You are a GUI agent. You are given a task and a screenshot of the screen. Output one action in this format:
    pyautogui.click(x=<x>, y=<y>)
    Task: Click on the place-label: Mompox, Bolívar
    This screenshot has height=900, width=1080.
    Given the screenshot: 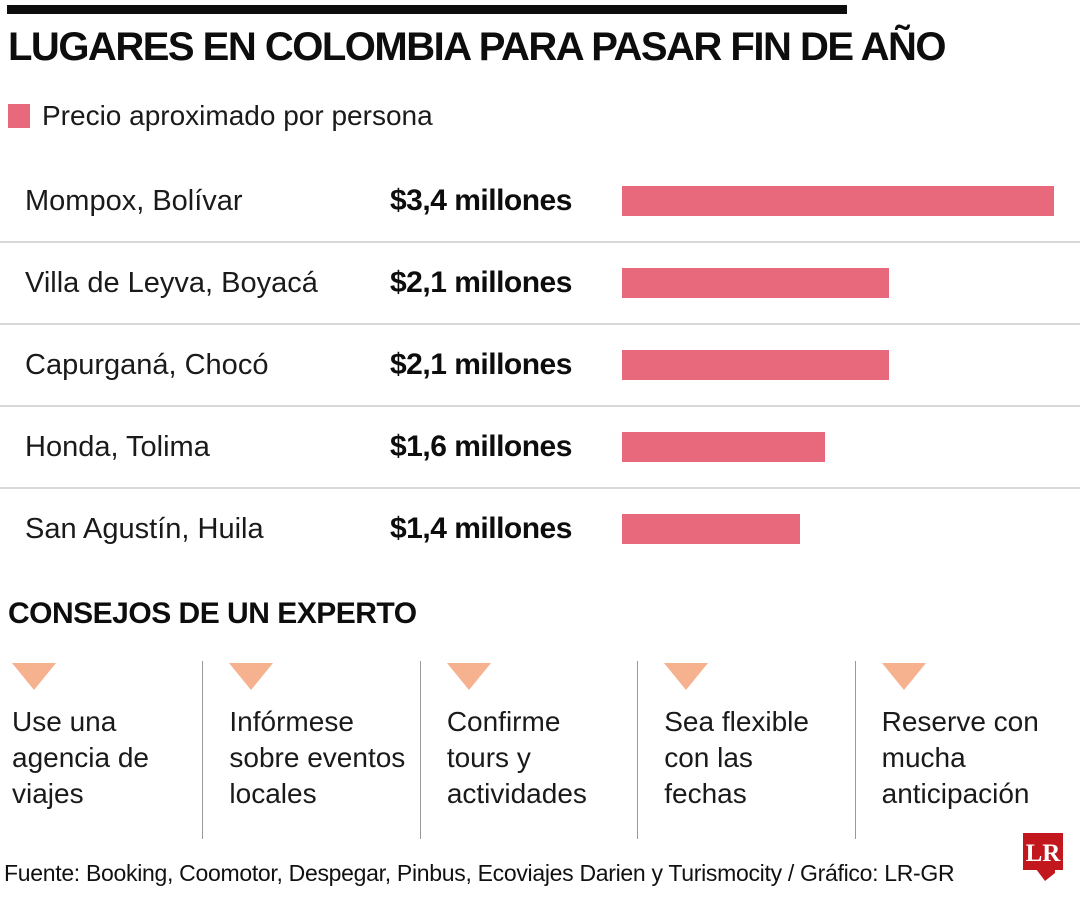 What is the action you would take?
    pyautogui.click(x=134, y=200)
    